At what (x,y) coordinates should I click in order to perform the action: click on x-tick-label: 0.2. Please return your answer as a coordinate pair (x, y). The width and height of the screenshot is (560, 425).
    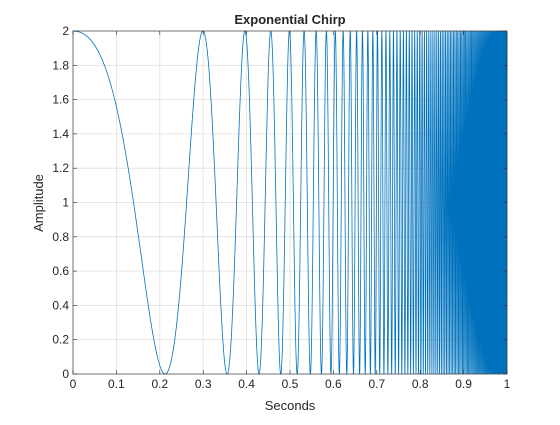
    Looking at the image, I should click on (159, 384).